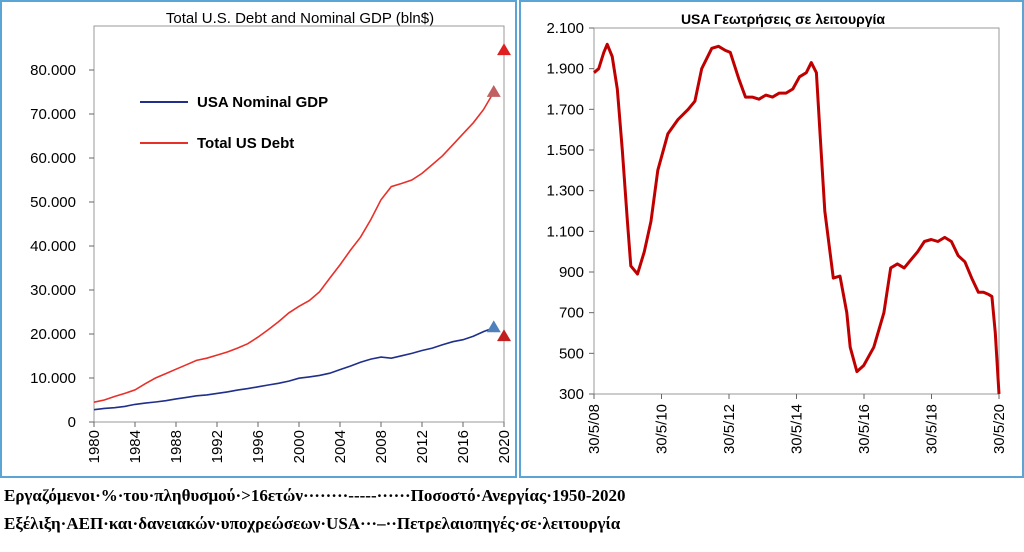 This screenshot has width=1024, height=552. What do you see at coordinates (53, 114) in the screenshot?
I see `y-tick-label: 70.000` at bounding box center [53, 114].